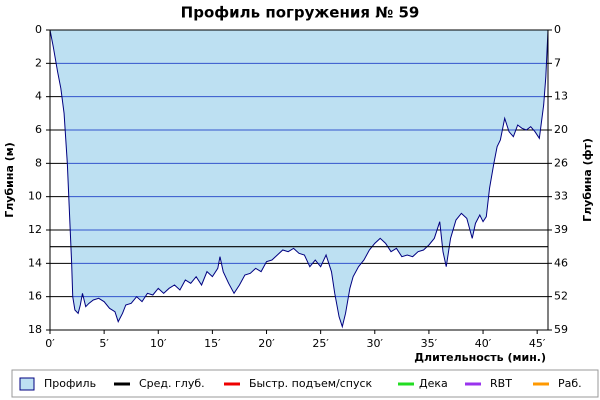  What do you see at coordinates (212, 343) in the screenshot?
I see `x-tick-label: 15′` at bounding box center [212, 343].